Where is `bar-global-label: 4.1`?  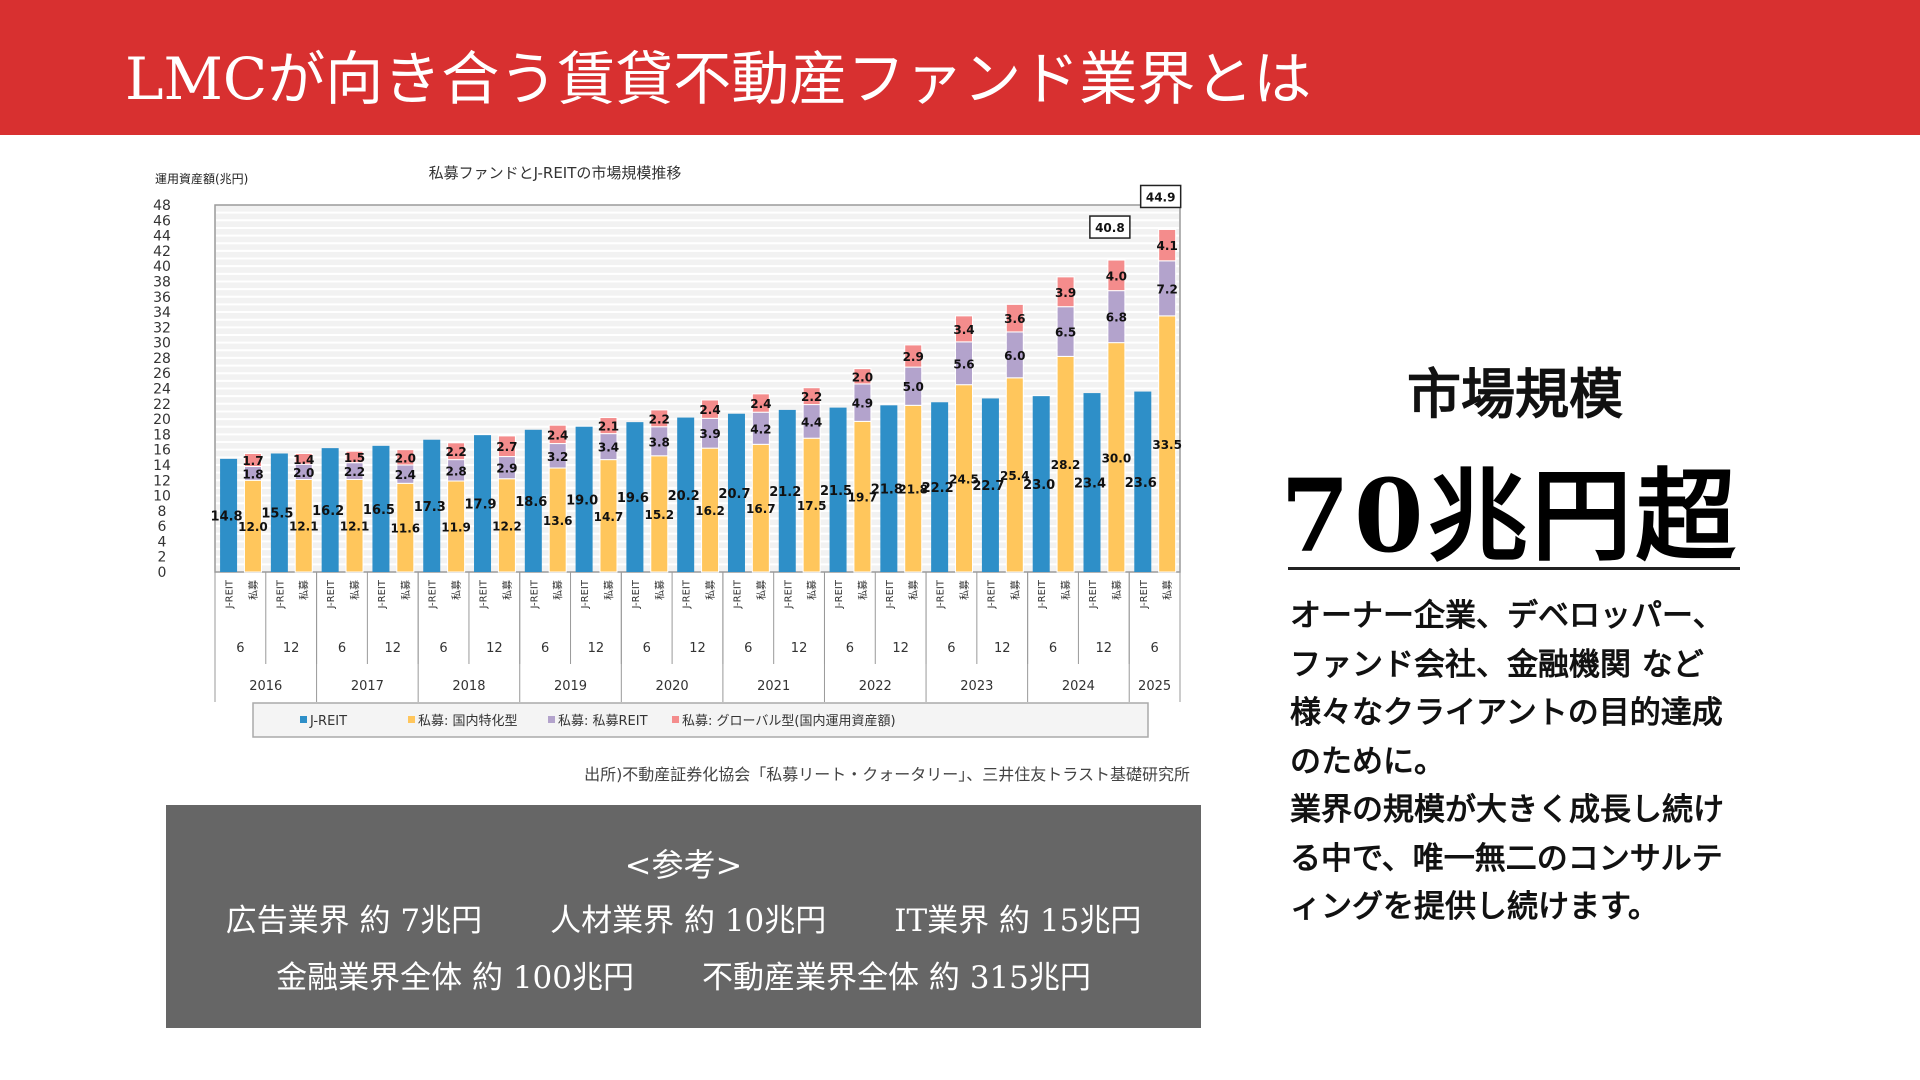 bar-global-label: 4.1 is located at coordinates (1167, 246).